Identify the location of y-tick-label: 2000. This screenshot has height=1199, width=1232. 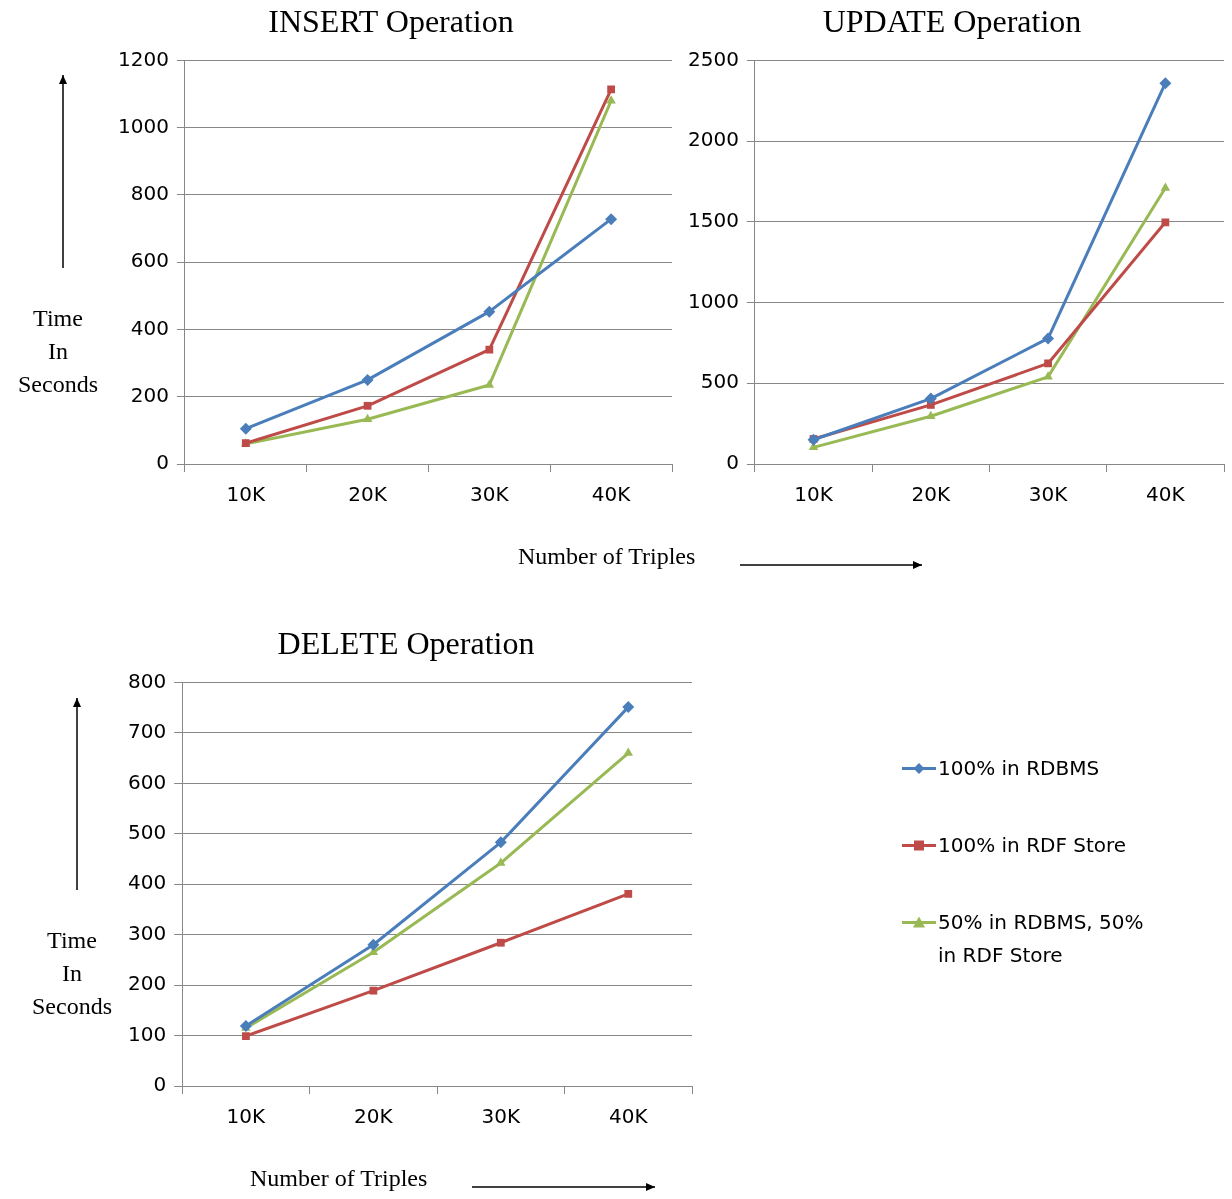
(713, 139).